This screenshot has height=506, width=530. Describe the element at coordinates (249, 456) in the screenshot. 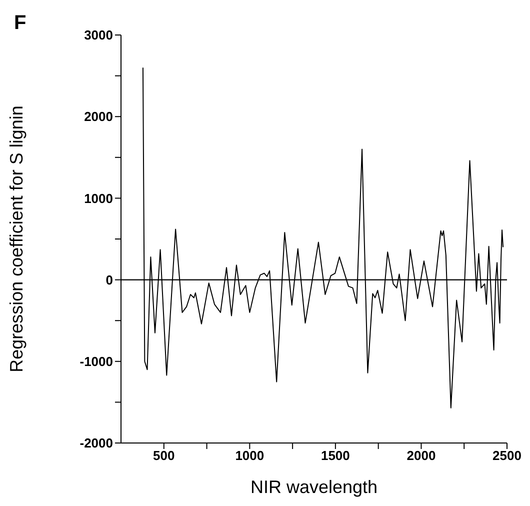

I see `x-tick-label: 1000` at that location.